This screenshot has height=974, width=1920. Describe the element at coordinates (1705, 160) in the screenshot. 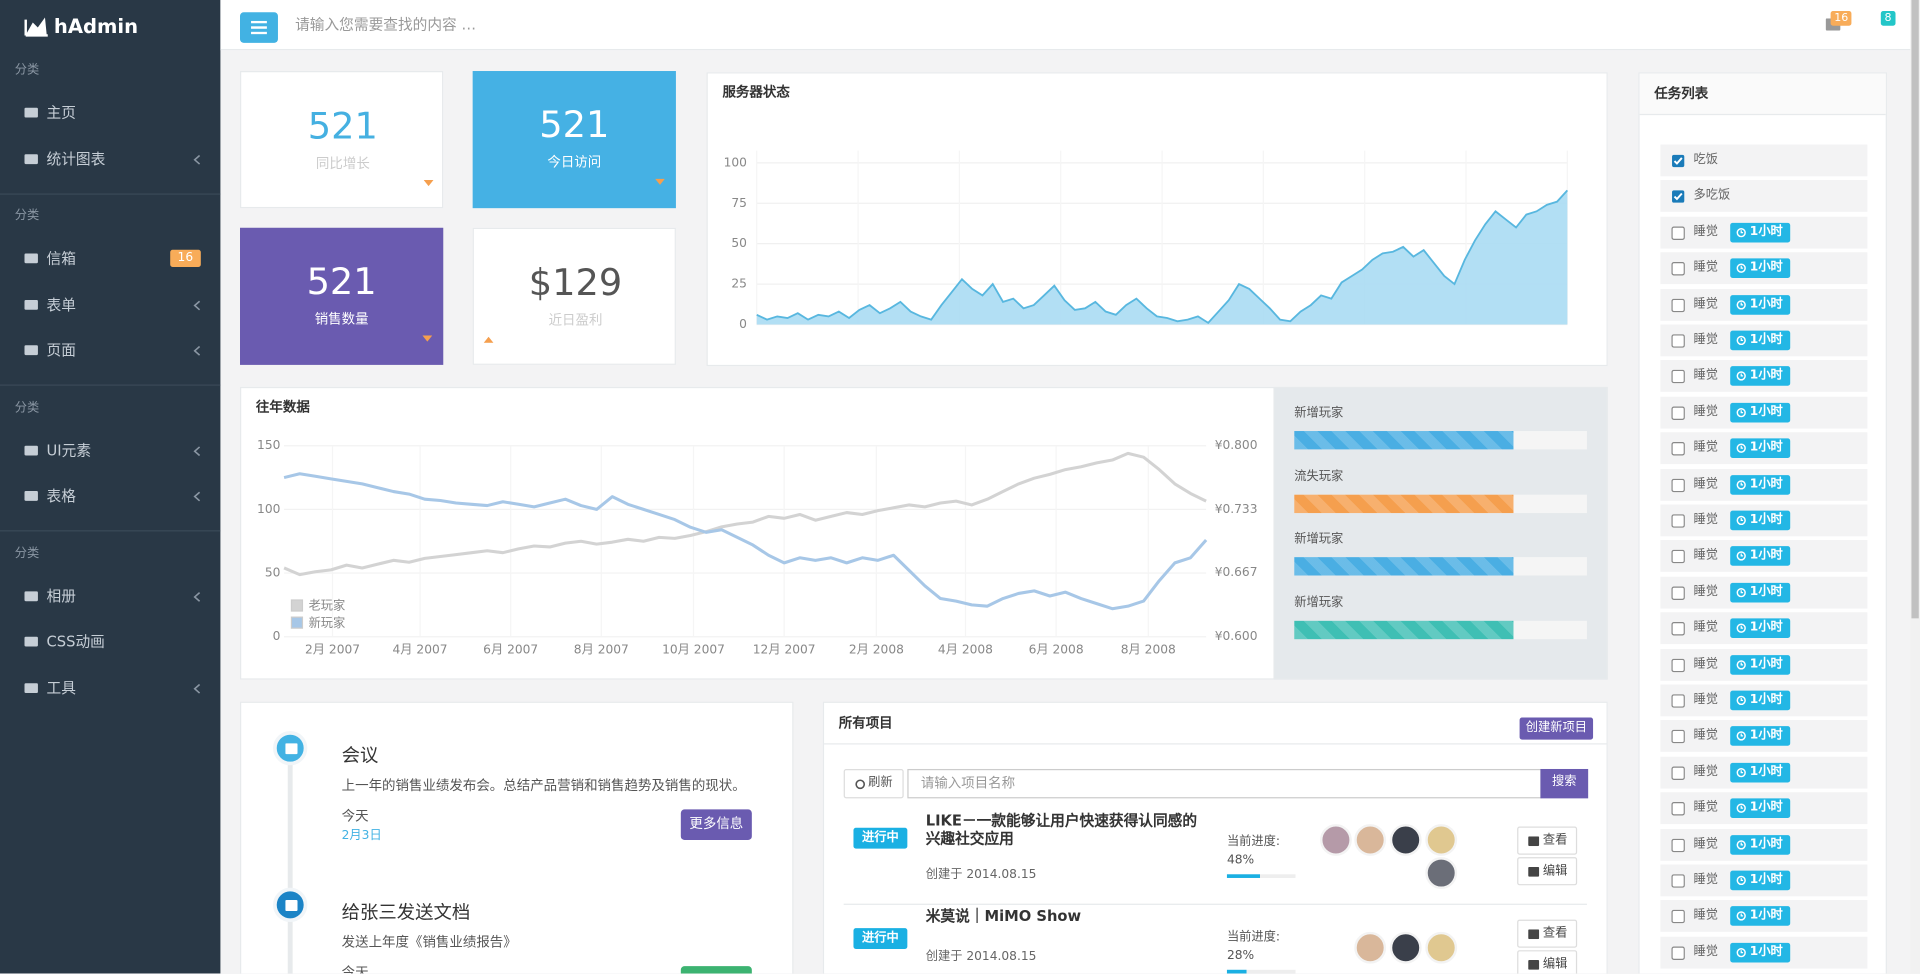

I see `task-text: 吃饭` at that location.